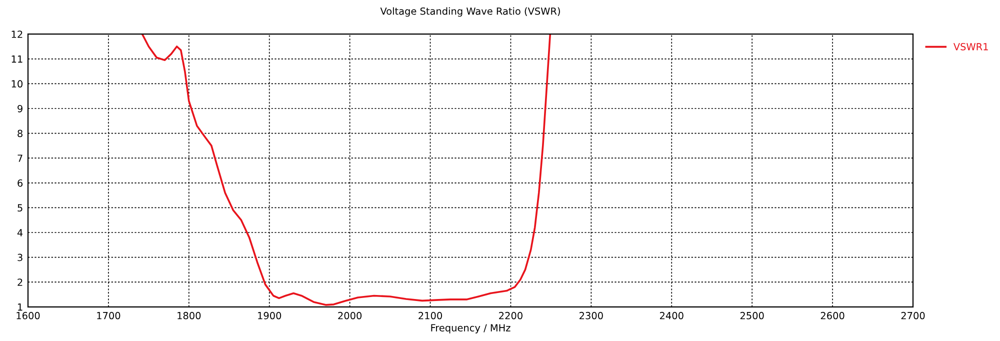  I want to click on y-tick-label: 6, so click(20, 183).